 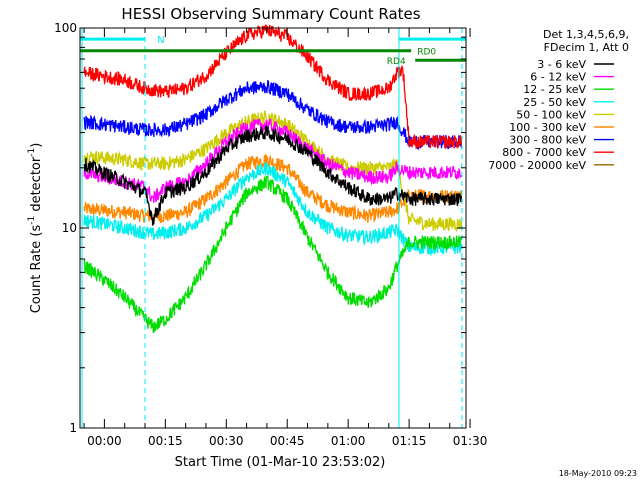 I want to click on legend-entry-label: 6 - 12 keV, so click(x=558, y=77).